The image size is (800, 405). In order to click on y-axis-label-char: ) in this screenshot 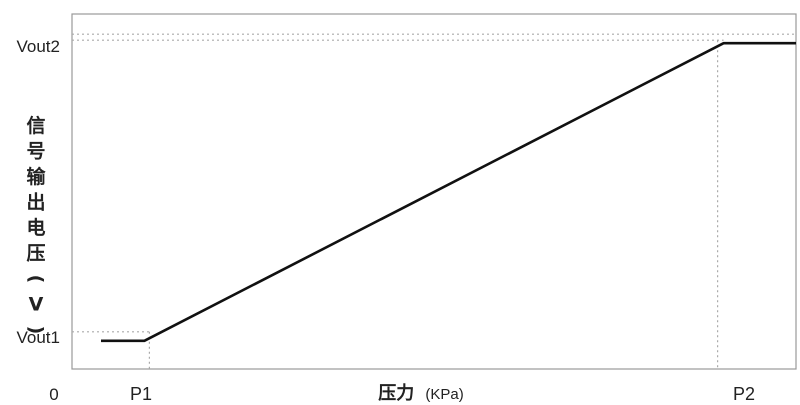, I will do `click(36, 330)`.